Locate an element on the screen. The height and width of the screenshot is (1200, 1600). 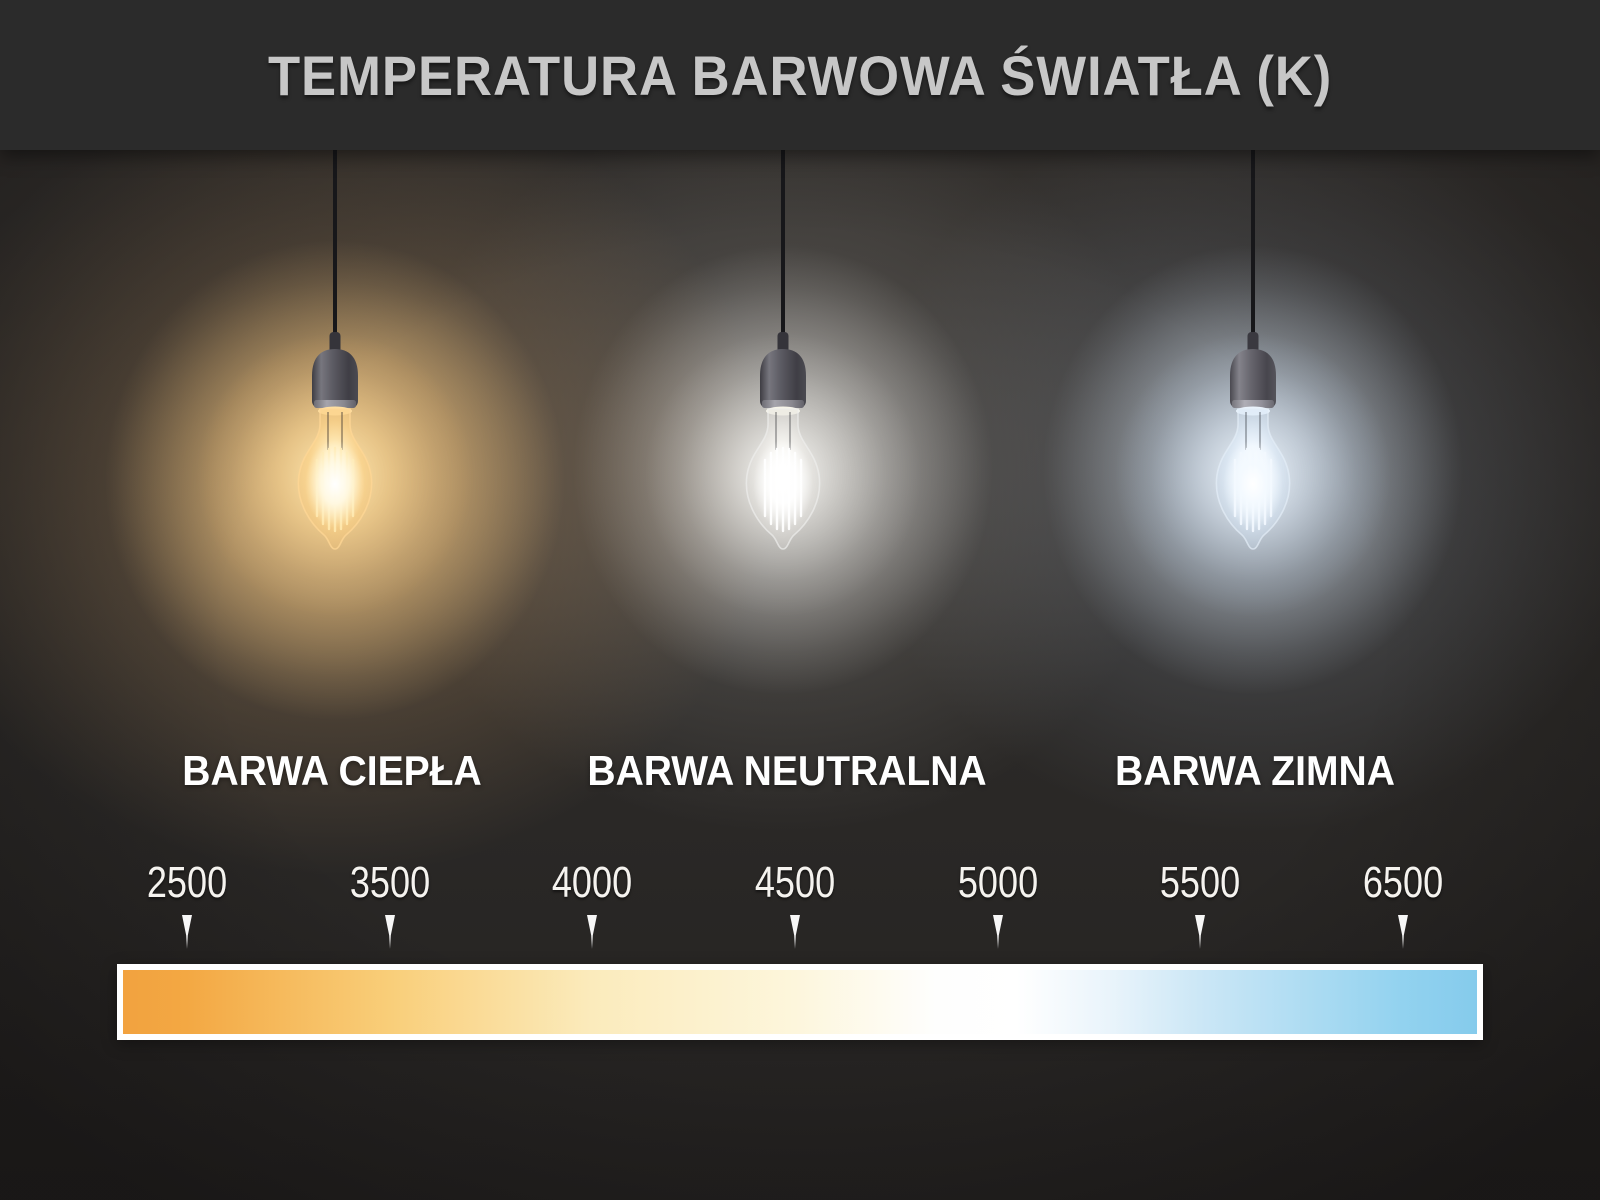
pendant-lamp-warm is located at coordinates (335, 383).